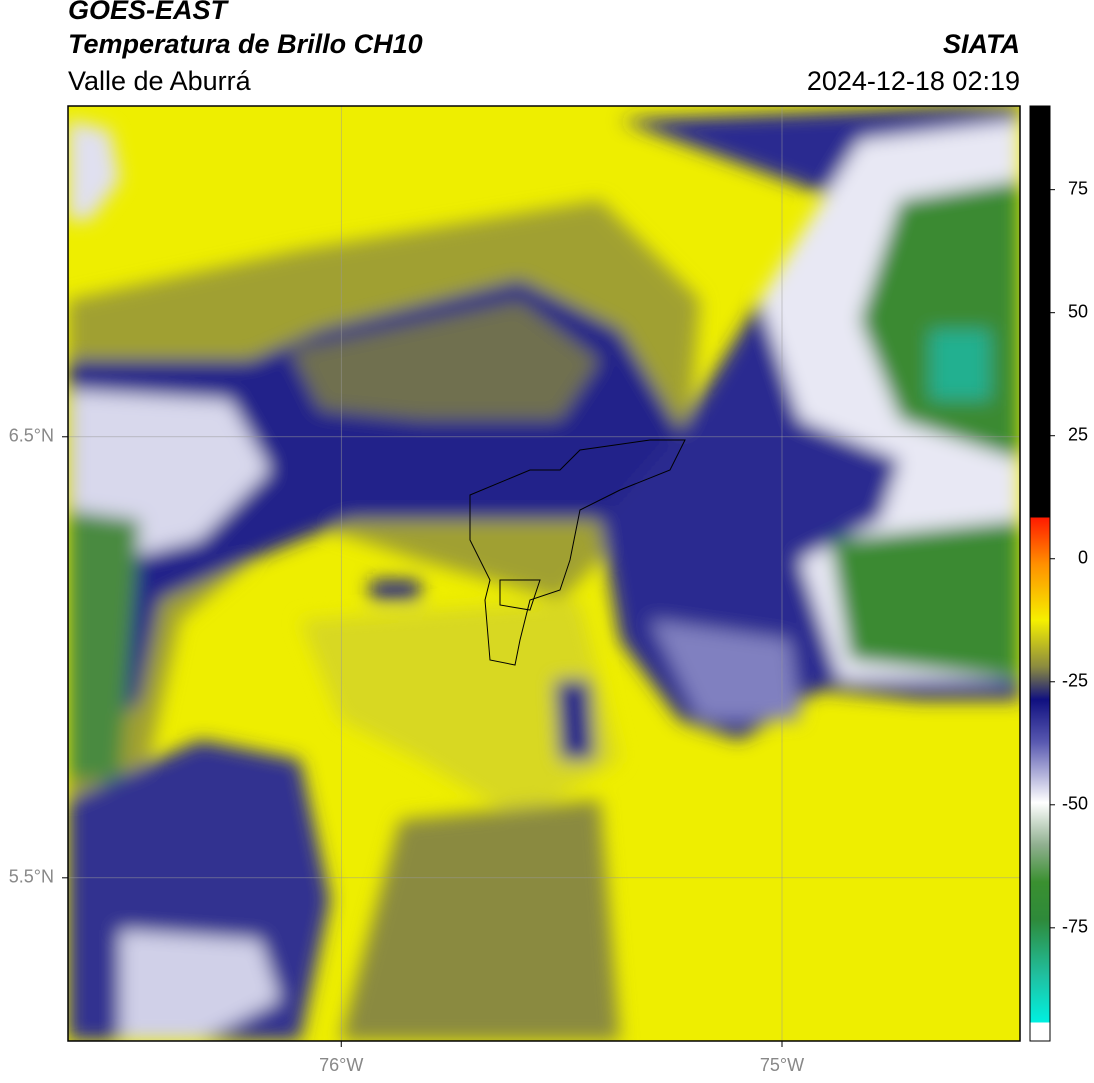 This screenshot has height=1083, width=1094. Describe the element at coordinates (1078, 434) in the screenshot. I see `colorbar-tick-label: 25` at that location.